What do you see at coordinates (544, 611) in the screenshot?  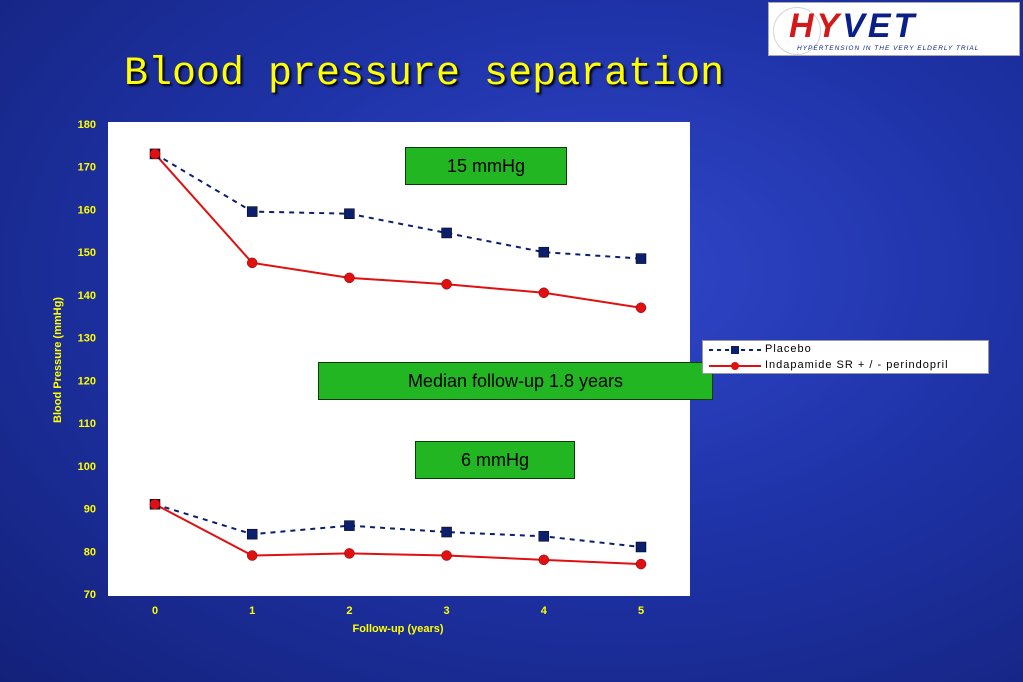 I see `x-tick-label: 4` at bounding box center [544, 611].